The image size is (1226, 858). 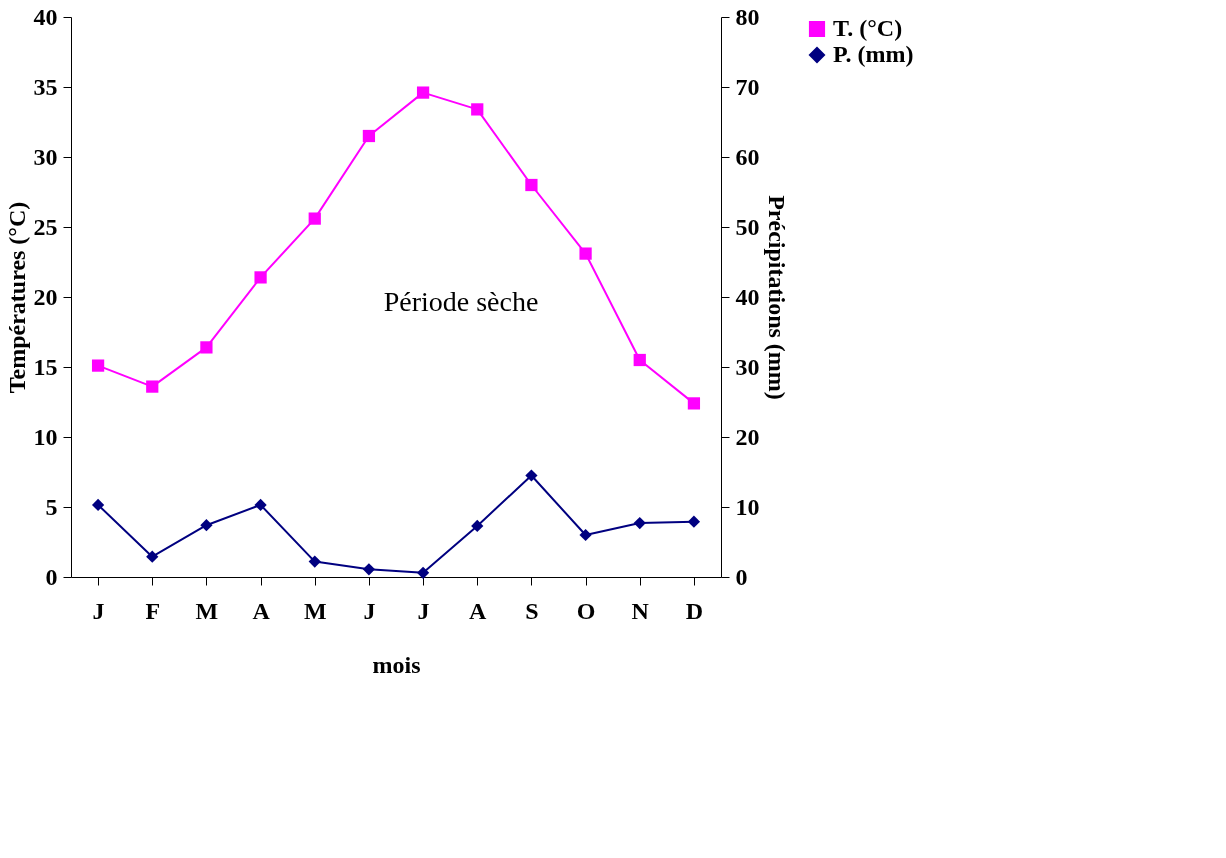 What do you see at coordinates (51, 576) in the screenshot?
I see `y-tick-label: 0` at bounding box center [51, 576].